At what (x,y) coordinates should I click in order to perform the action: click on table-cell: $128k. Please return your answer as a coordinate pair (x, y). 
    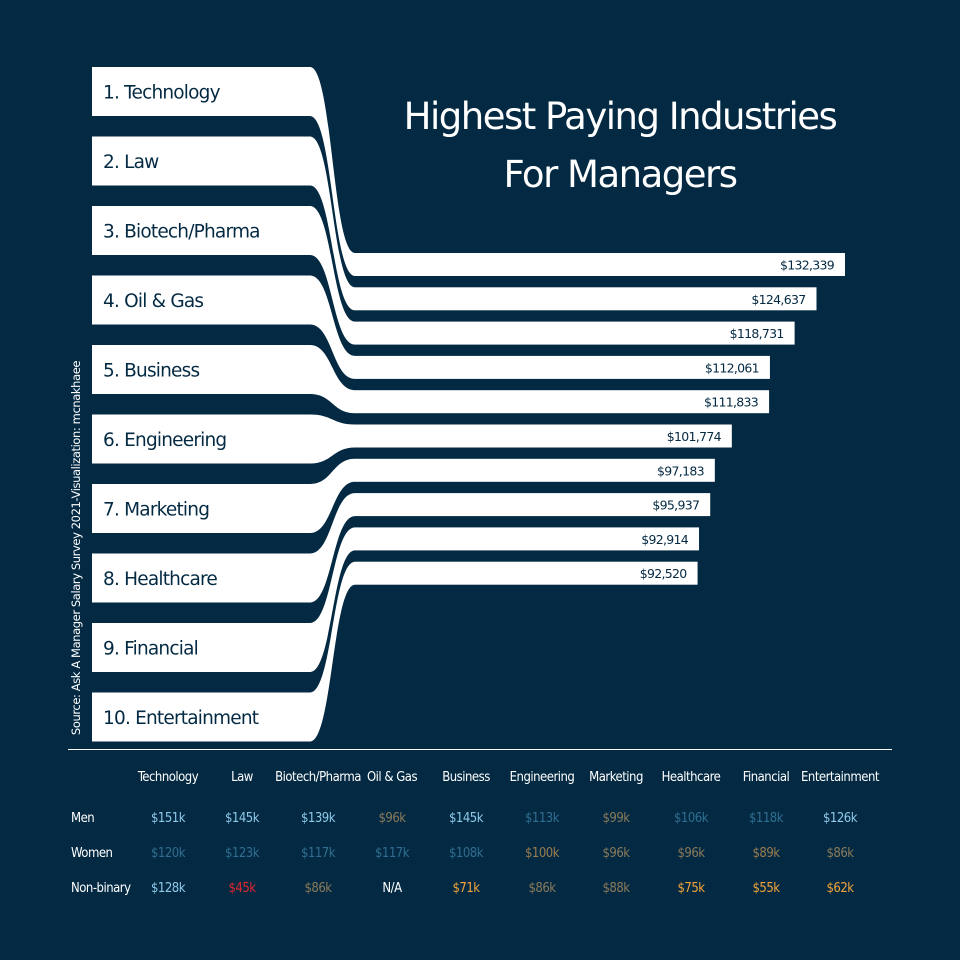
    Looking at the image, I should click on (168, 888).